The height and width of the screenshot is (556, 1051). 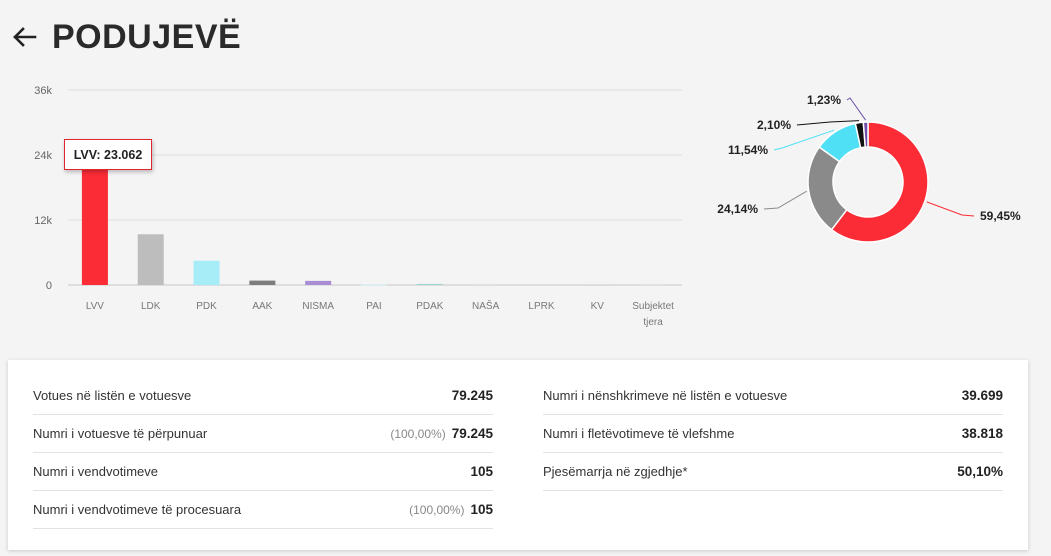 I want to click on donut-slice-label: 59,45%, so click(x=1000, y=216).